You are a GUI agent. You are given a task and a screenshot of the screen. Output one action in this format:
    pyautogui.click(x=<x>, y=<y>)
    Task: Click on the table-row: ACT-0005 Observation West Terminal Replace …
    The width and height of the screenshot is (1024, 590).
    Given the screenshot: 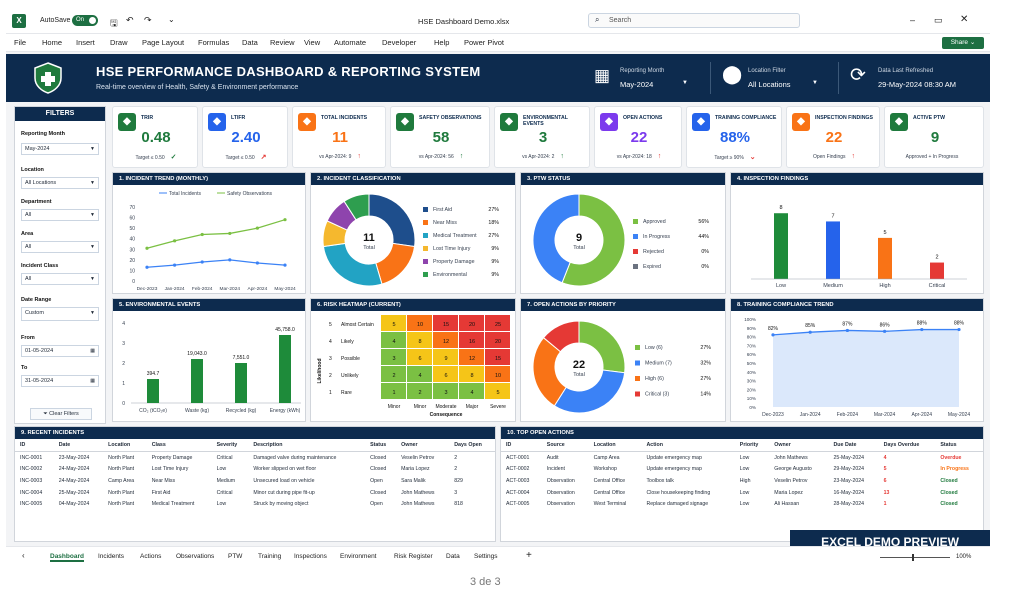 What is the action you would take?
    pyautogui.click(x=742, y=504)
    